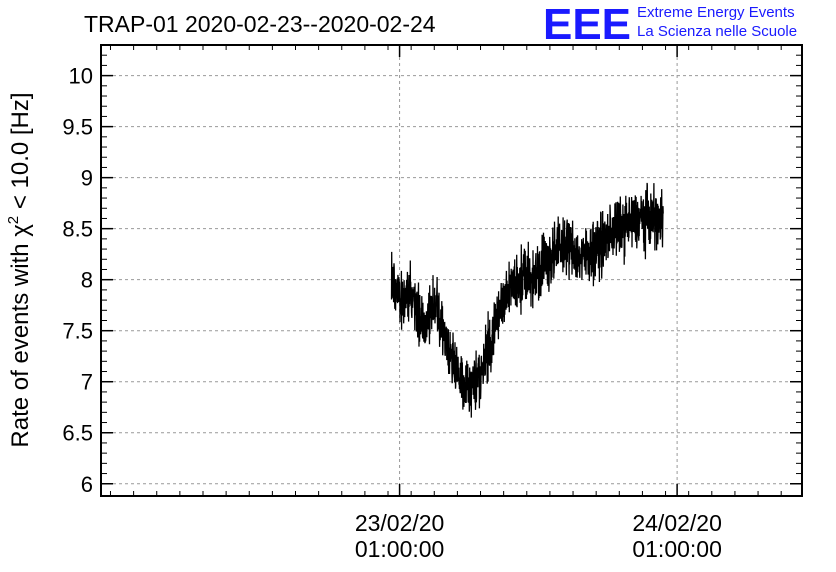 The image size is (836, 572). I want to click on y-tick-label: 9, so click(87, 178).